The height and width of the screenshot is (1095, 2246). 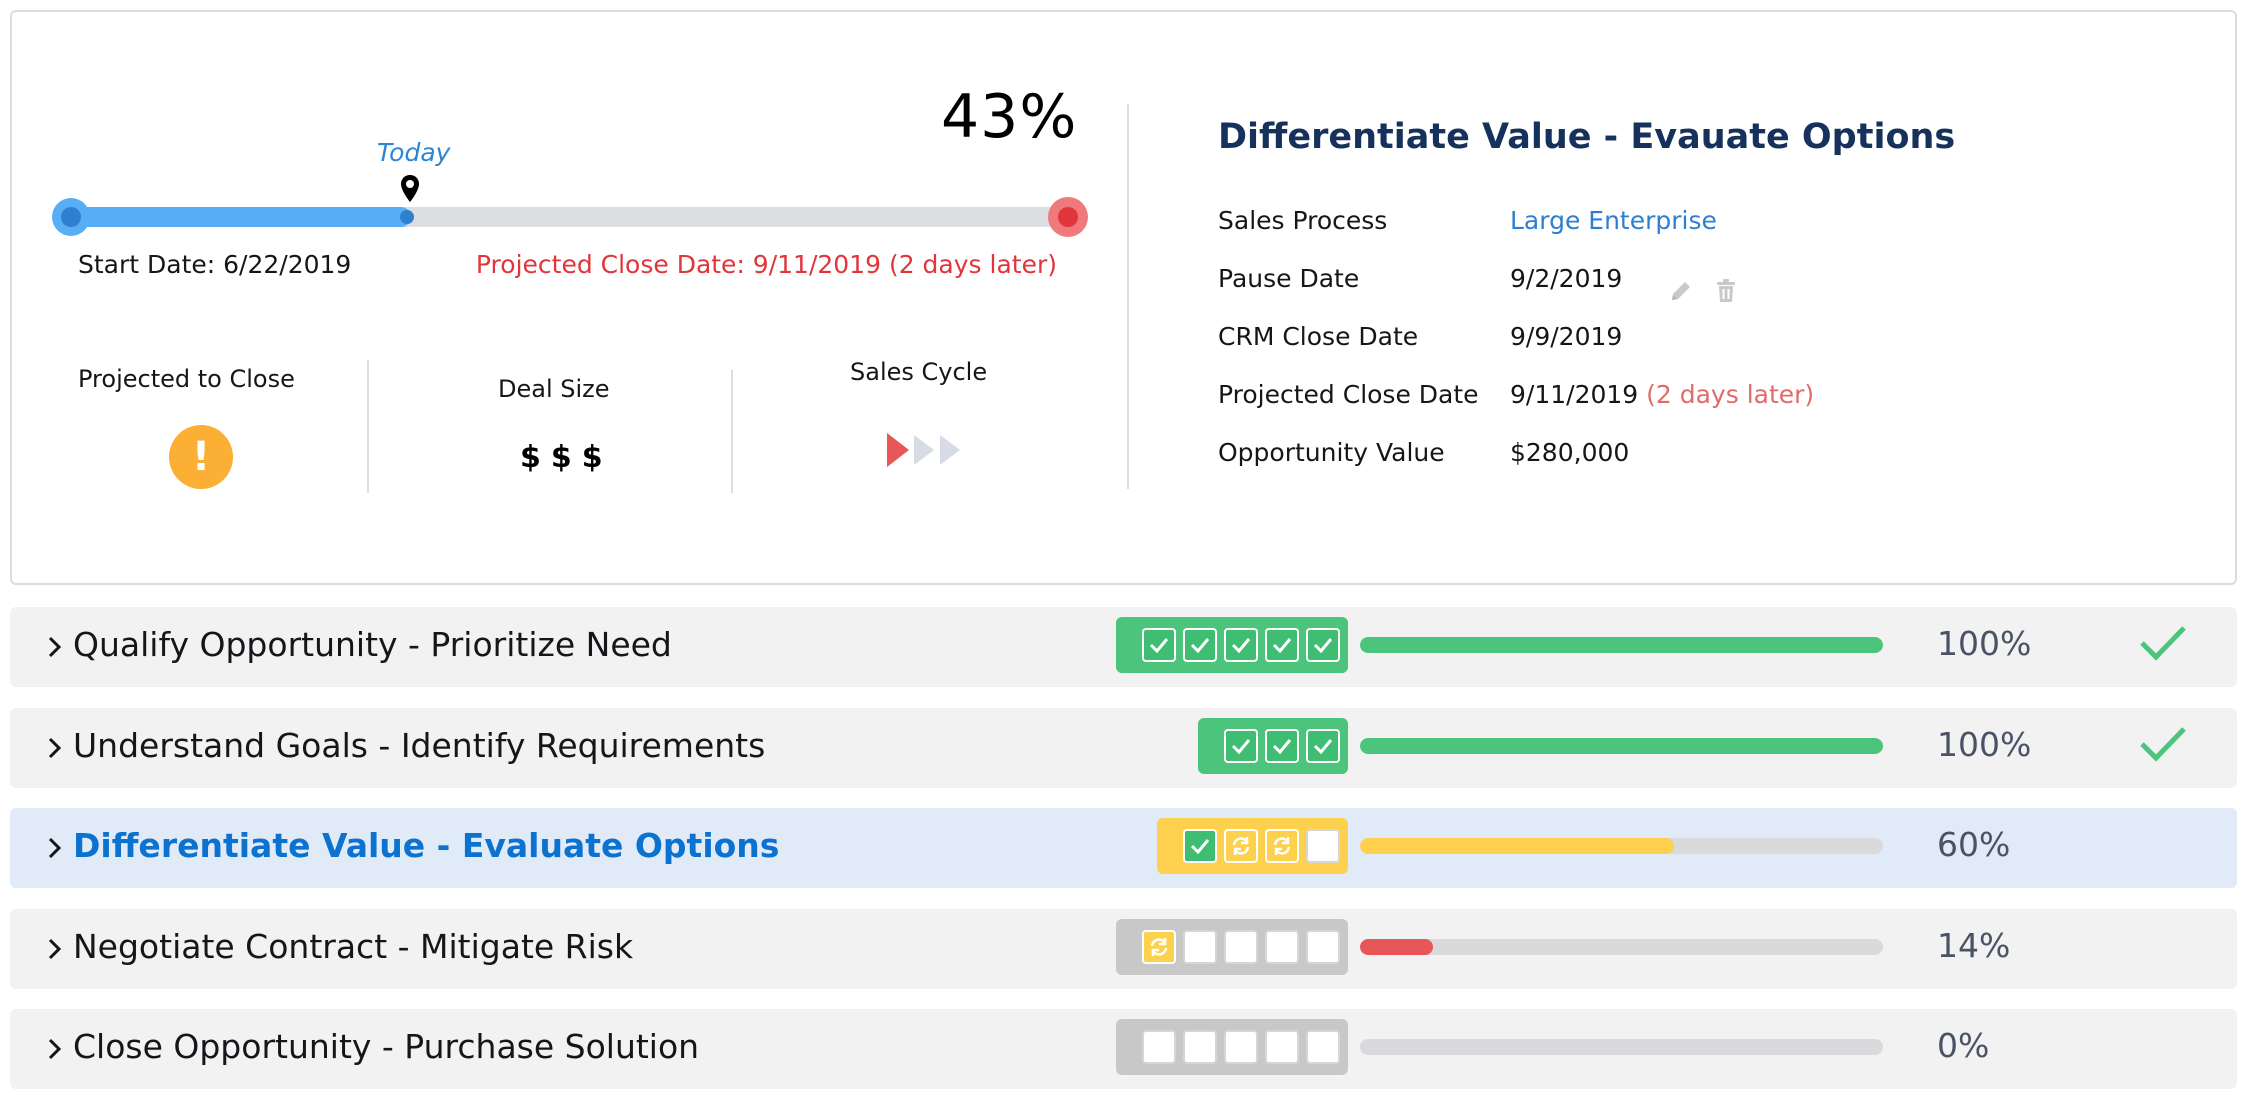 What do you see at coordinates (410, 188) in the screenshot?
I see `location-pin-icon` at bounding box center [410, 188].